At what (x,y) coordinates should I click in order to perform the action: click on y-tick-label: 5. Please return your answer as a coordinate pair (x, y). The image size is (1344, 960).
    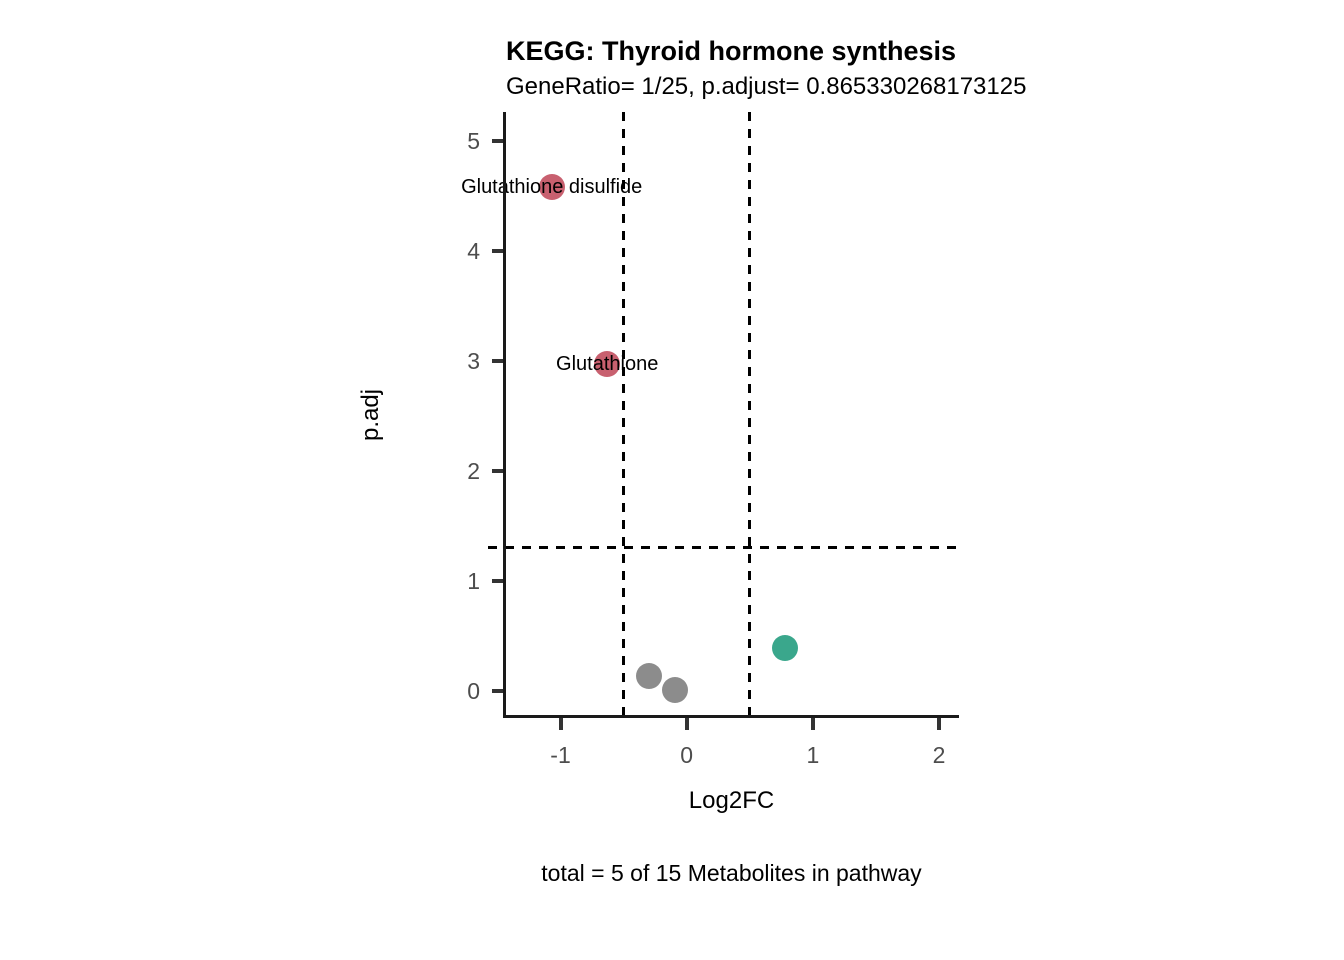
    Looking at the image, I should click on (473, 140).